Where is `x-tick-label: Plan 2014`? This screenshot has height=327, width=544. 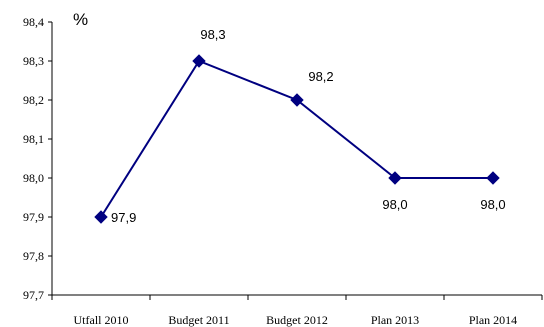
x-tick-label: Plan 2014 is located at coordinates (493, 320).